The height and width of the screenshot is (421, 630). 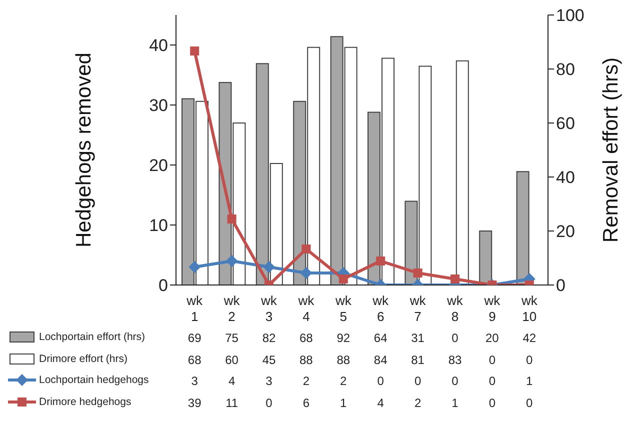 What do you see at coordinates (530, 338) in the screenshot?
I see `data-label: 42` at bounding box center [530, 338].